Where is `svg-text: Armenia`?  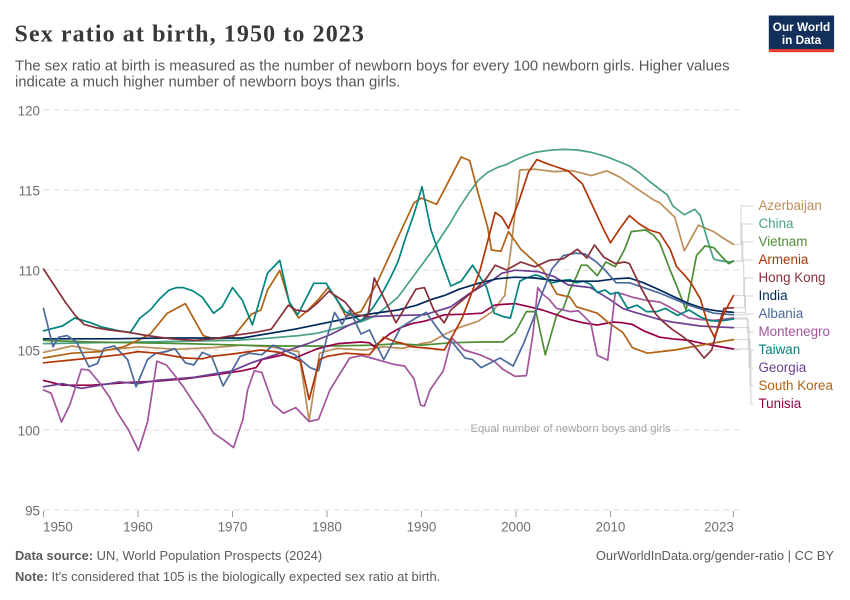
svg-text: Armenia is located at coordinates (784, 259).